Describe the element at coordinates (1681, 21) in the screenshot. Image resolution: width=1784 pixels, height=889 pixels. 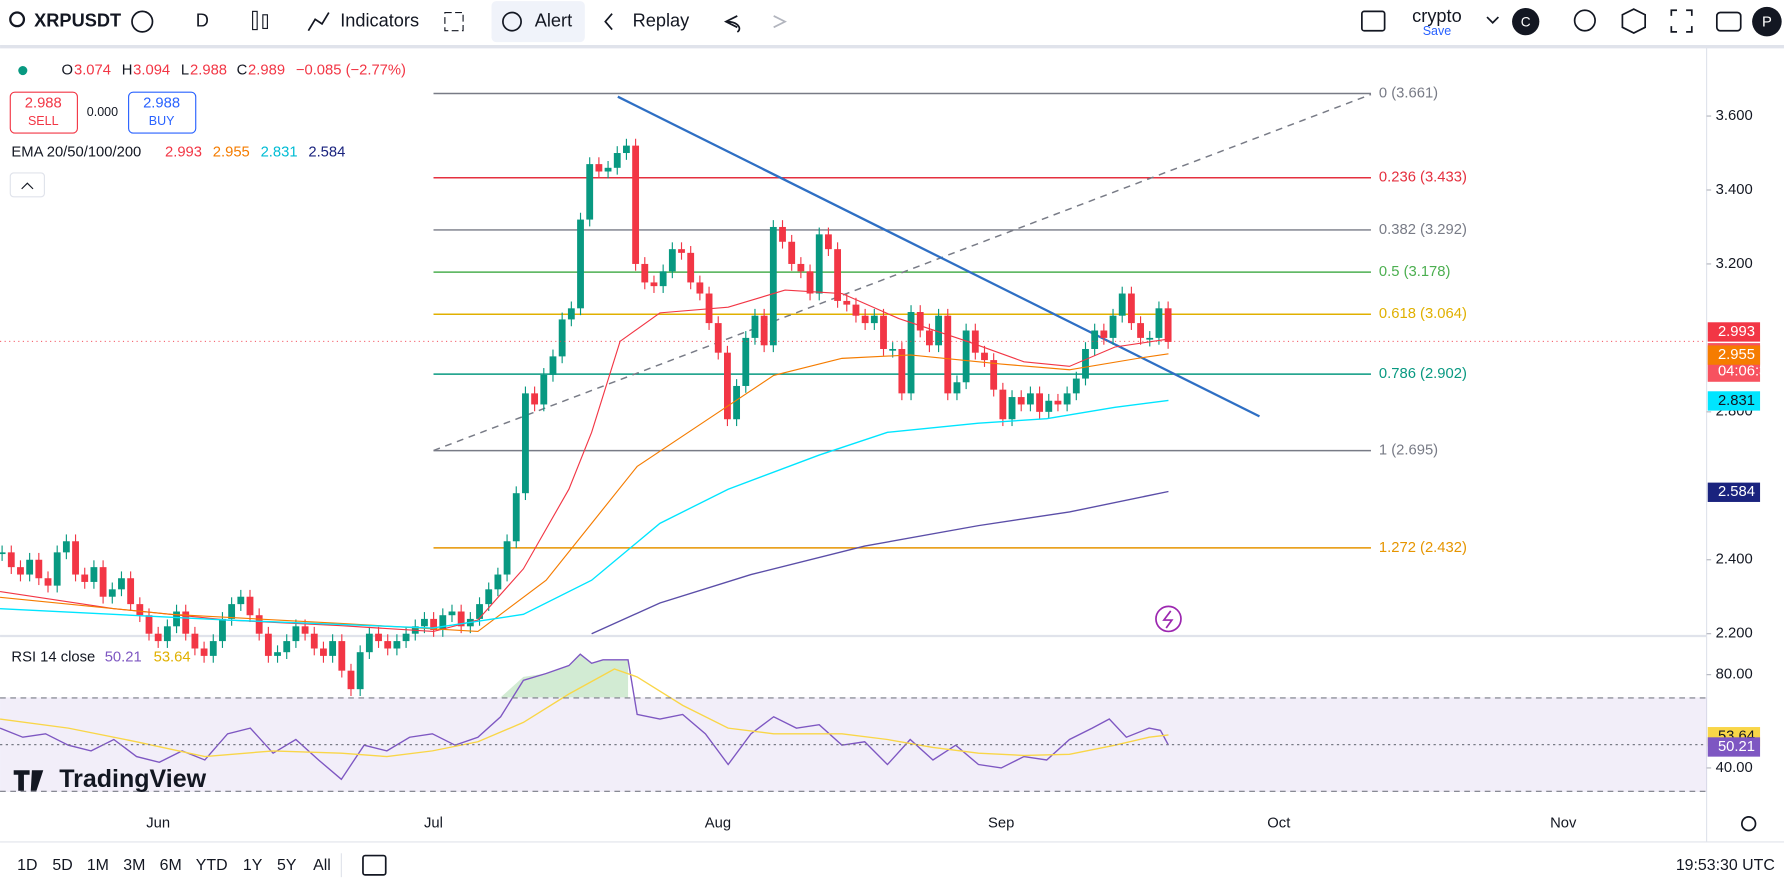
I see `fullscreen` at that location.